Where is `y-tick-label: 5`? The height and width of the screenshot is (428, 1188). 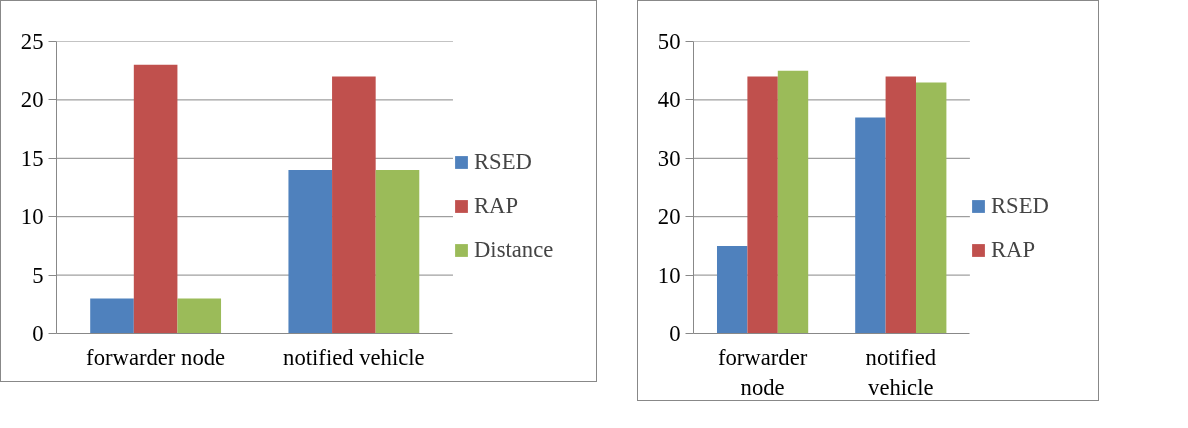 y-tick-label: 5 is located at coordinates (38, 275).